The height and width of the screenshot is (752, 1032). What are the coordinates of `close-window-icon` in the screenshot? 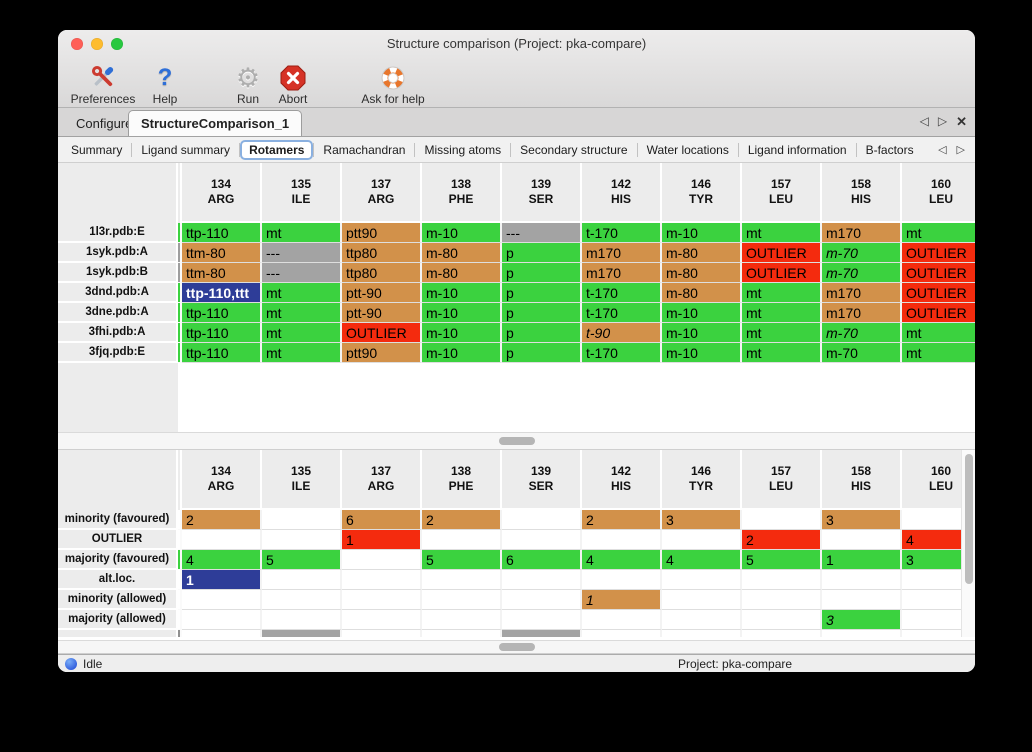 It's located at (77, 44).